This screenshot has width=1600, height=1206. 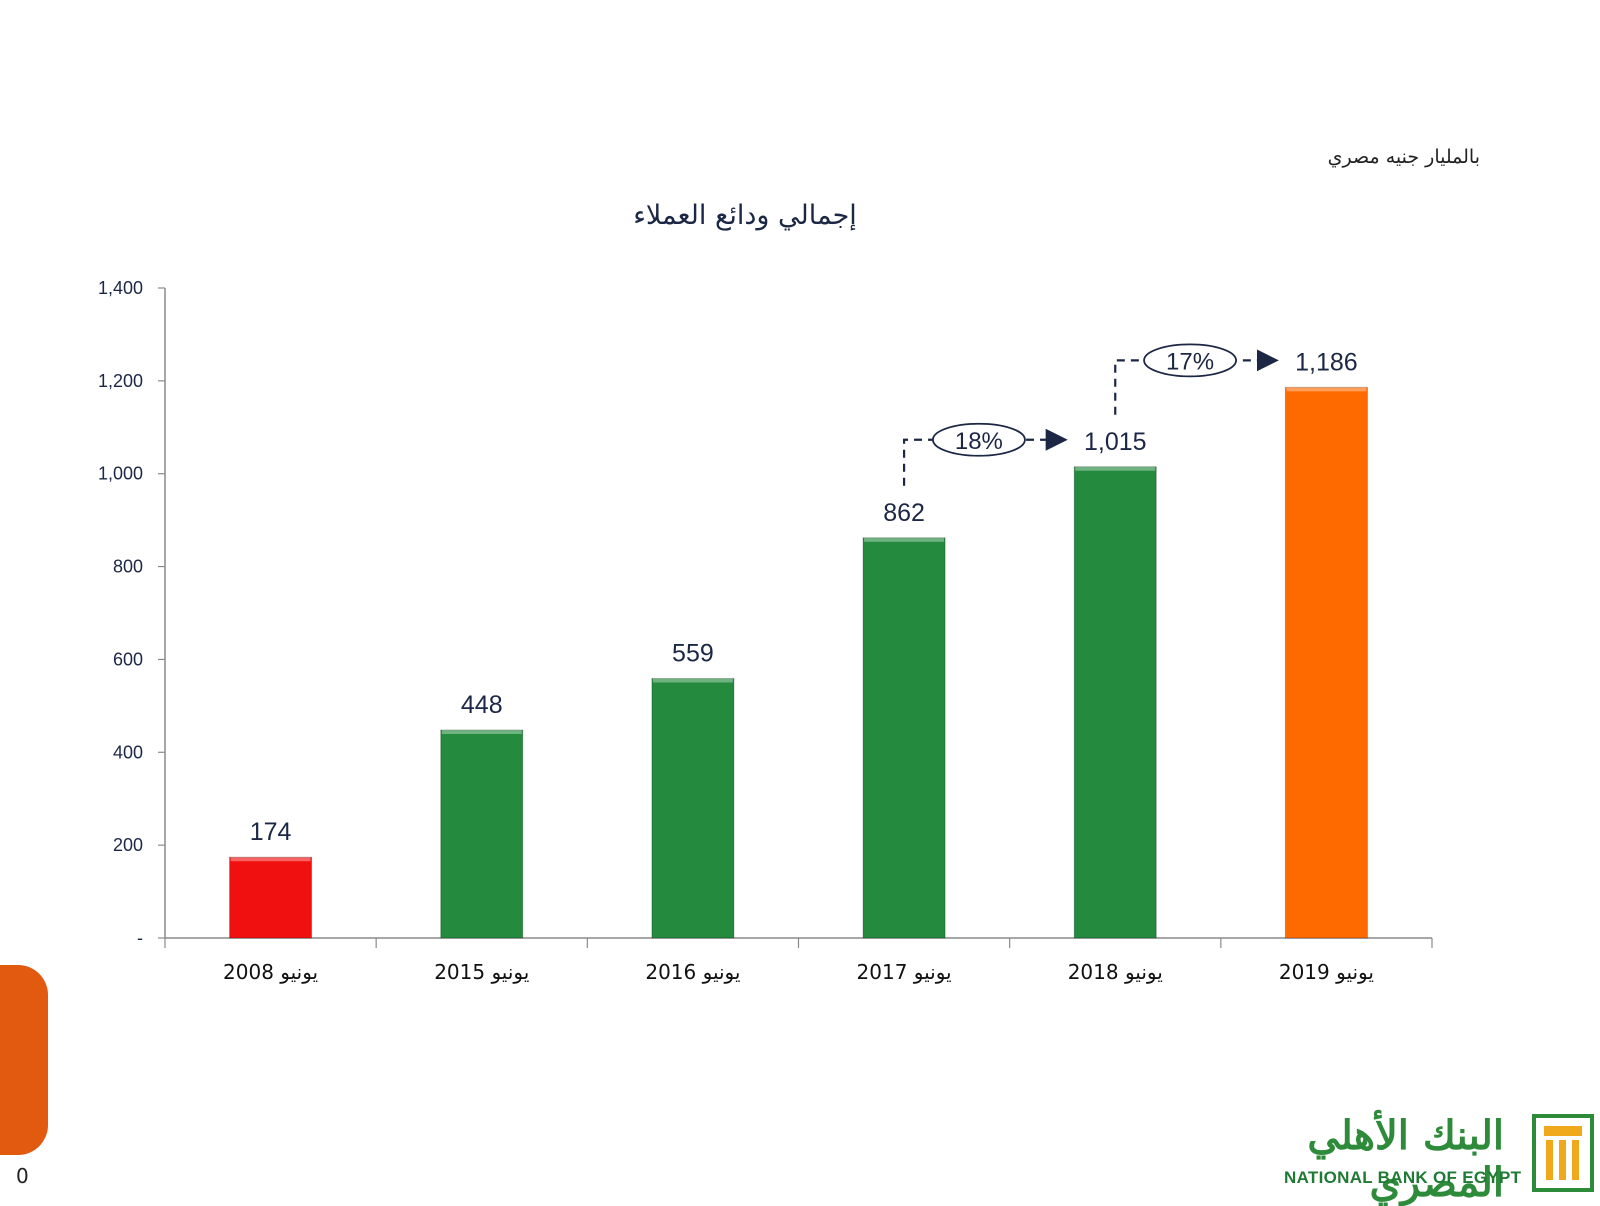 What do you see at coordinates (140, 938) in the screenshot?
I see `y-tick-label: -` at bounding box center [140, 938].